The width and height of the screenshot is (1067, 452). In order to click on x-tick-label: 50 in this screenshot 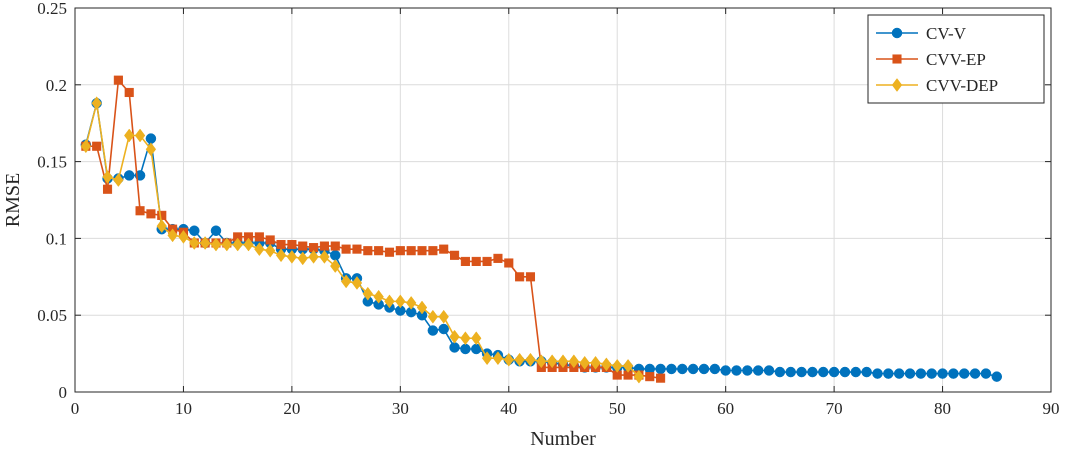, I will do `click(617, 408)`.